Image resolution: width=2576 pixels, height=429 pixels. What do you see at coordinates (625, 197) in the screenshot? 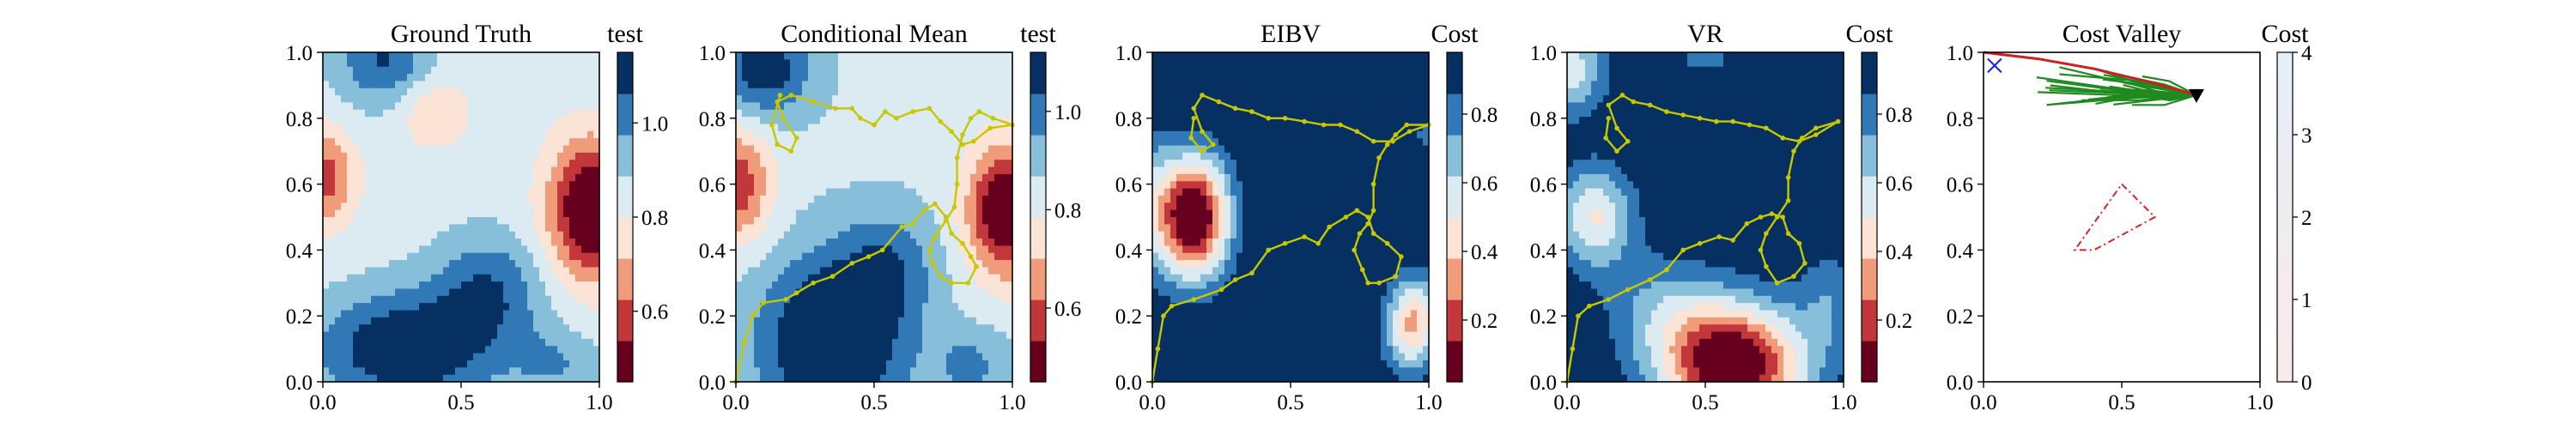
I see `colorbar-segment` at bounding box center [625, 197].